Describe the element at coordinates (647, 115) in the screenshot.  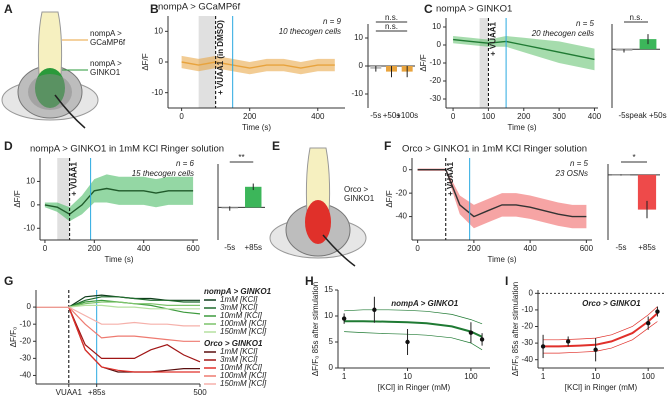
I see `x-tick-label: peak +50s` at that location.